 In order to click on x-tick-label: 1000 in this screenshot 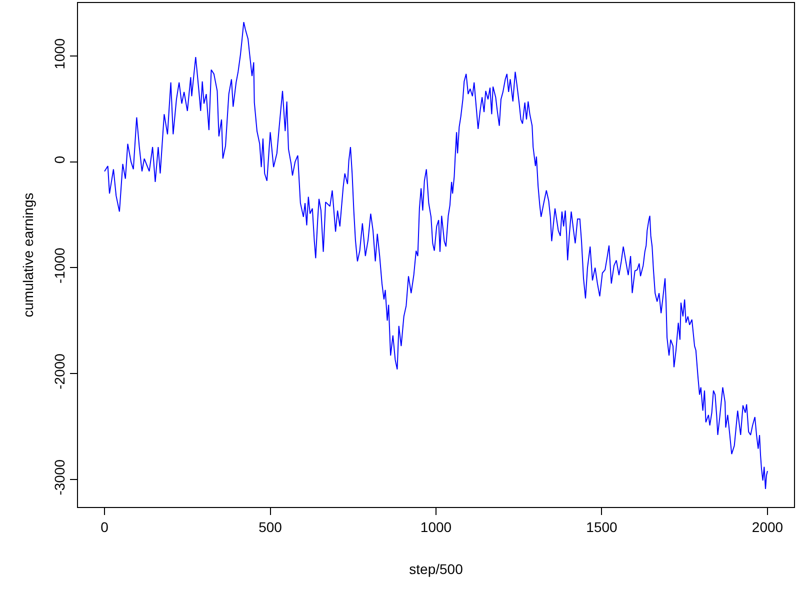, I will do `click(436, 526)`.